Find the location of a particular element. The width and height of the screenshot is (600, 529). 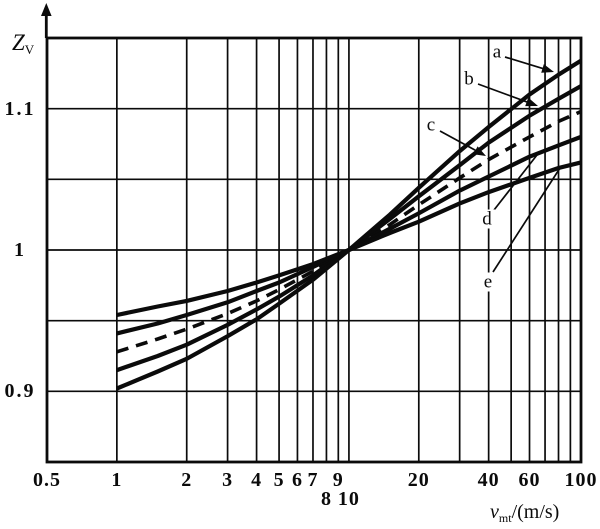

x-tick-label-10: 10 is located at coordinates (348, 499).